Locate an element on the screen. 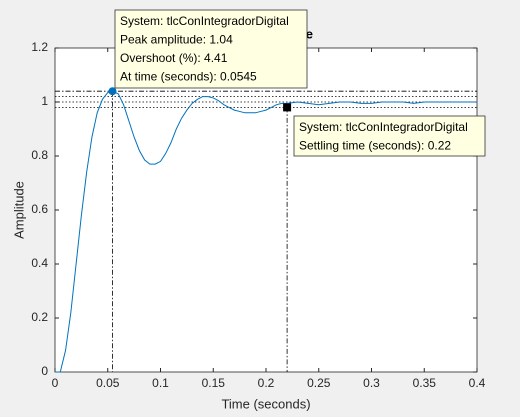 The image size is (520, 417). x-tick-label: 0.05 is located at coordinates (108, 383).